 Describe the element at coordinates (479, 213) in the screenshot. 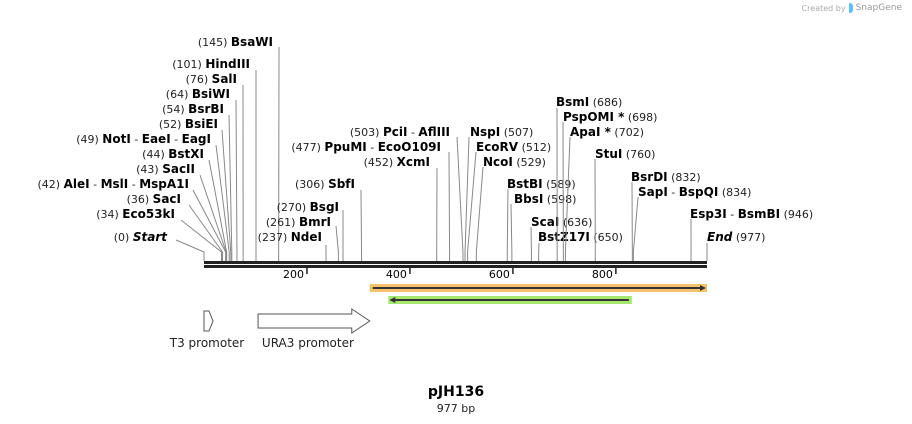

I see `site-line-ncoi` at that location.